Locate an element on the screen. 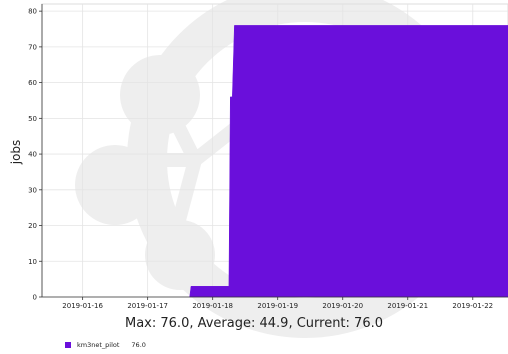 This screenshot has width=508, height=354. y-tick-label: 10 is located at coordinates (32, 262).